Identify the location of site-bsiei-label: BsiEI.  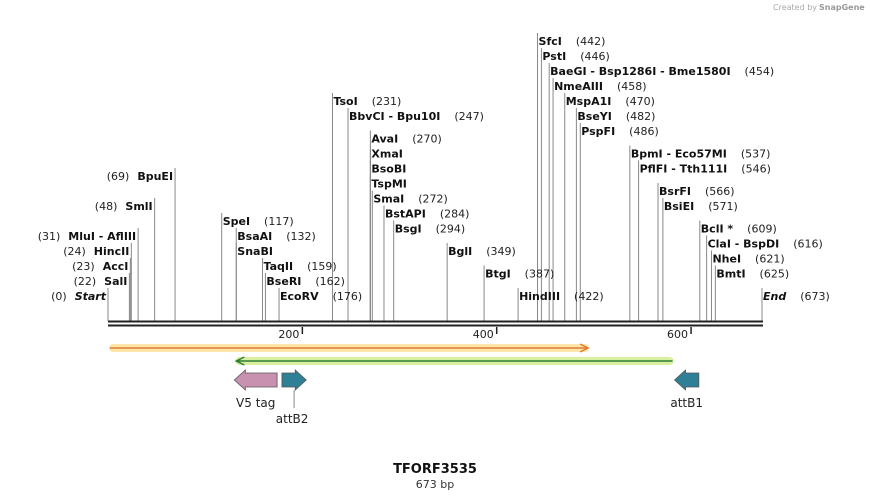
(679, 206).